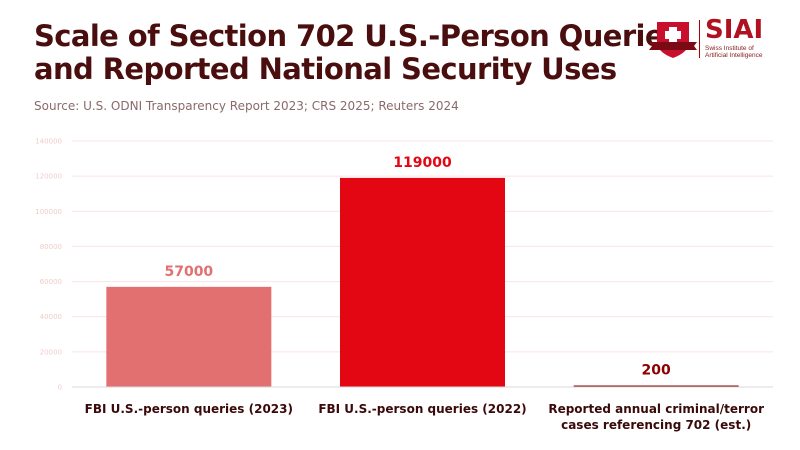 The width and height of the screenshot is (800, 450). What do you see at coordinates (51, 352) in the screenshot?
I see `y-tick-label: 20000` at bounding box center [51, 352].